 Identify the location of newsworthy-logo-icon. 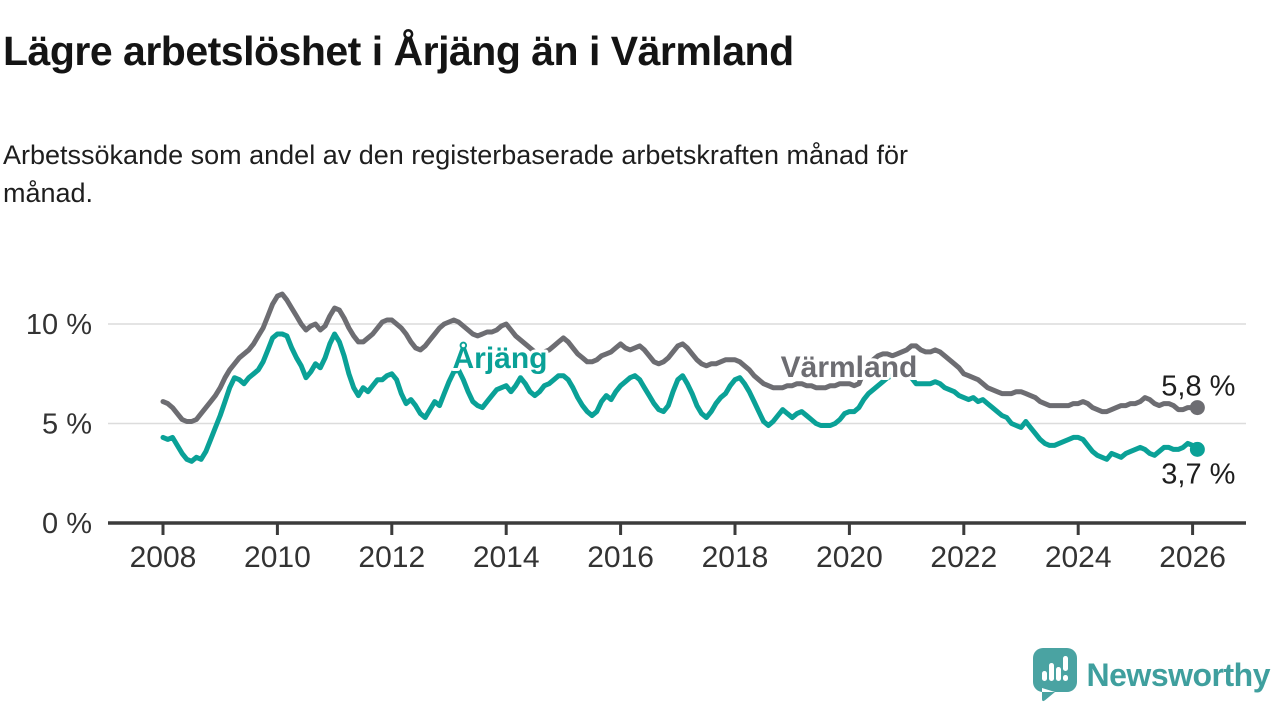
(1054, 675).